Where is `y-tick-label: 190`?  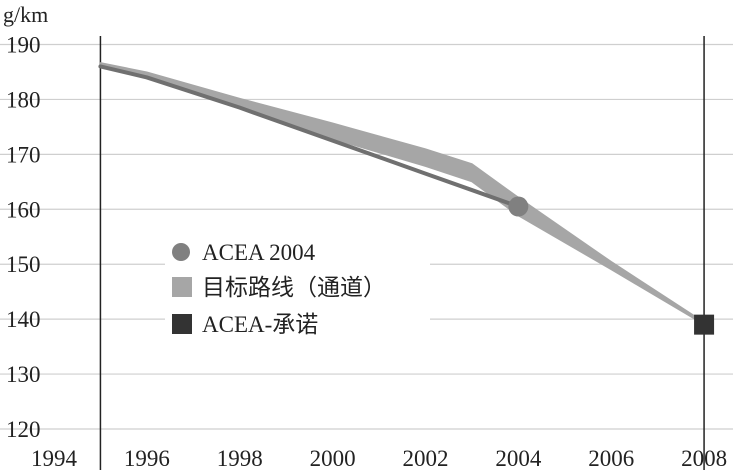 y-tick-label: 190 is located at coordinates (23, 44).